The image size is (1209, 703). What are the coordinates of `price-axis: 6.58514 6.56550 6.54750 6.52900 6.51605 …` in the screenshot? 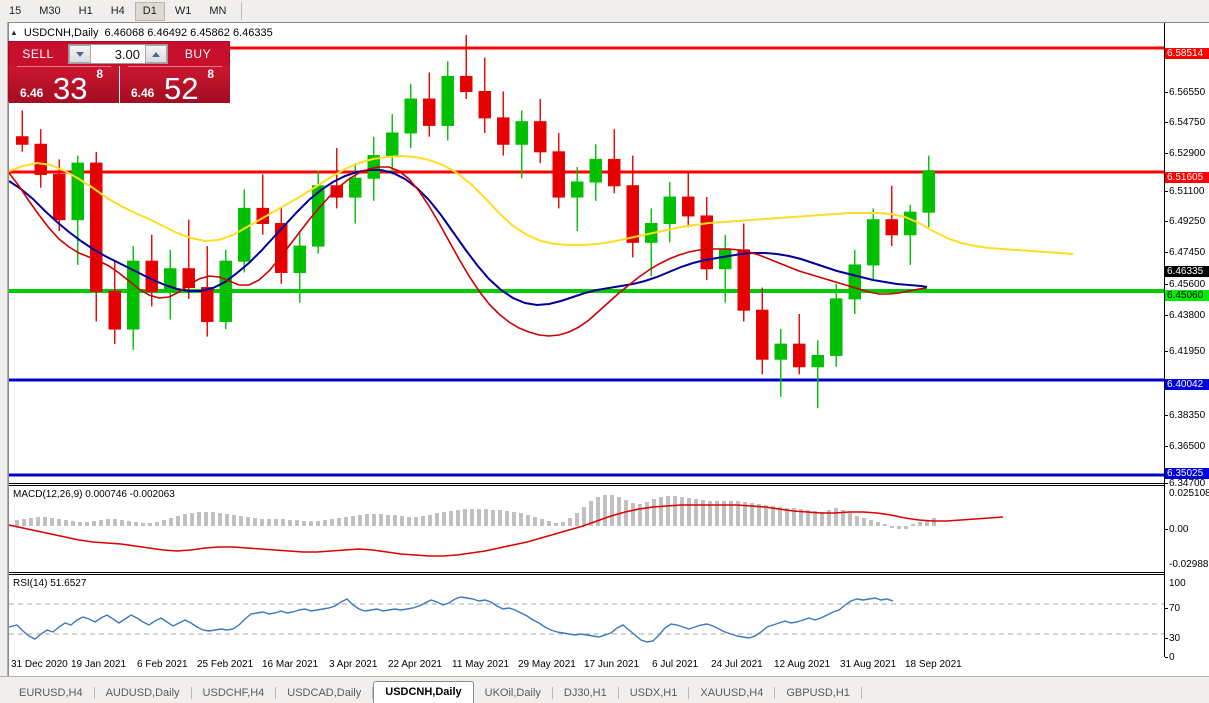 It's located at (1186, 343).